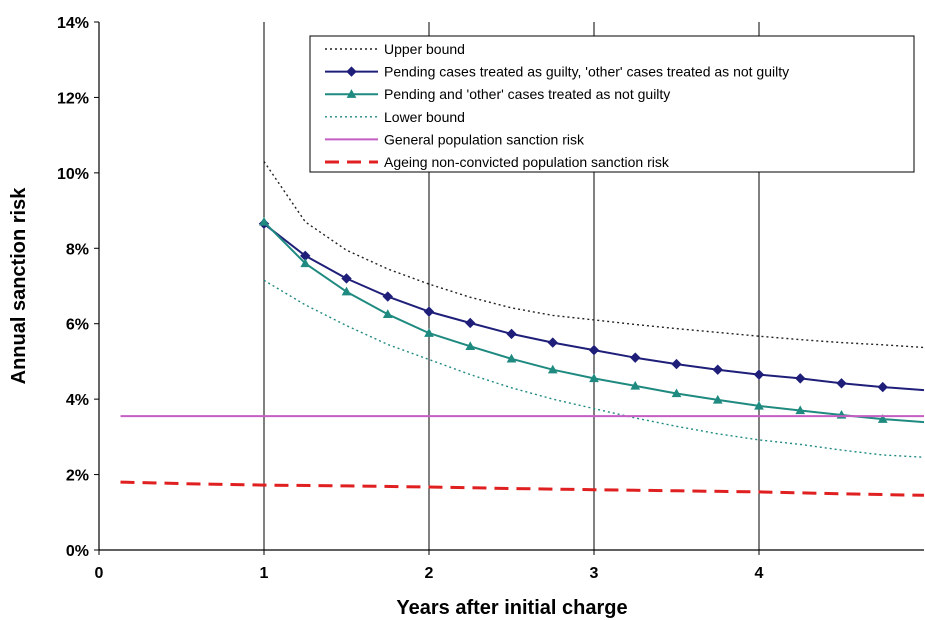 The height and width of the screenshot is (620, 925). What do you see at coordinates (484, 139) in the screenshot?
I see `legend-label: General population sanction risk` at bounding box center [484, 139].